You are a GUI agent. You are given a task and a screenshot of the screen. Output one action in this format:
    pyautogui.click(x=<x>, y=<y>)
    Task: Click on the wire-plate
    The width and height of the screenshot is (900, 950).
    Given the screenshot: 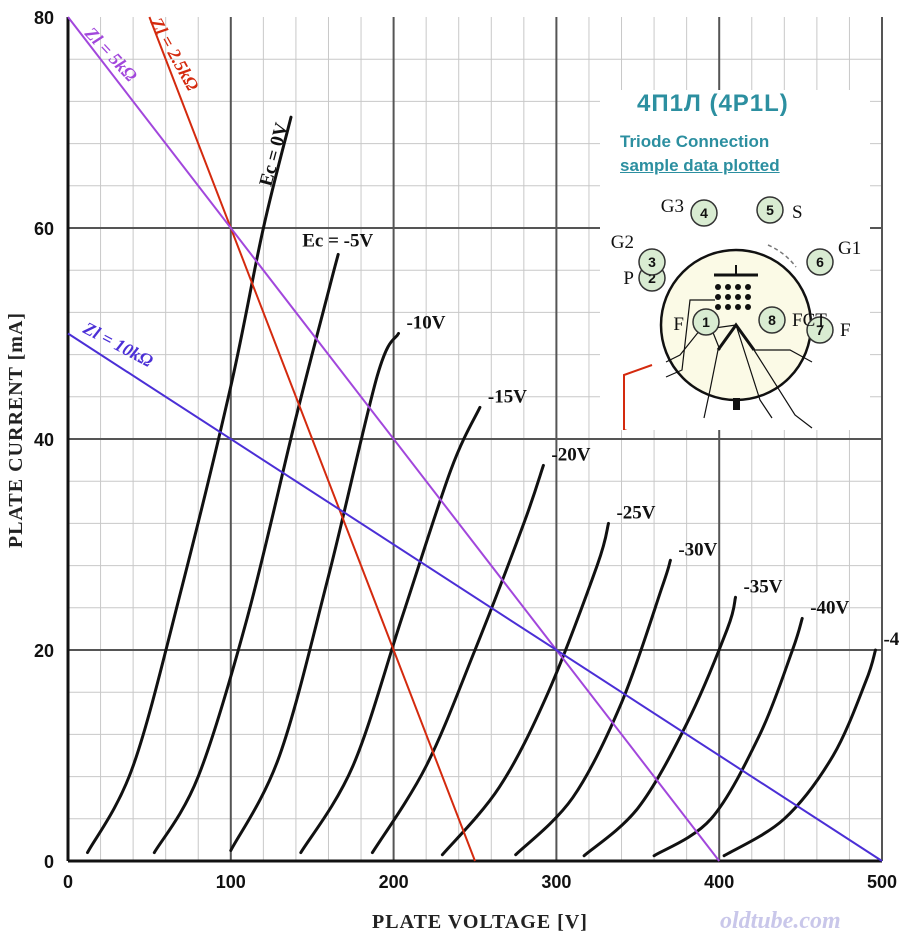 What is the action you would take?
    pyautogui.click(x=690, y=338)
    